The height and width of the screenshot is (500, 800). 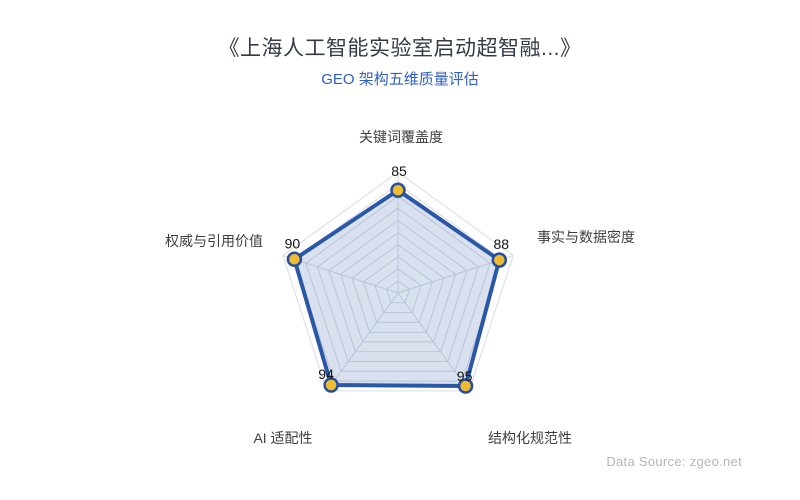 What do you see at coordinates (502, 244) in the screenshot?
I see `radar-value-label: 88` at bounding box center [502, 244].